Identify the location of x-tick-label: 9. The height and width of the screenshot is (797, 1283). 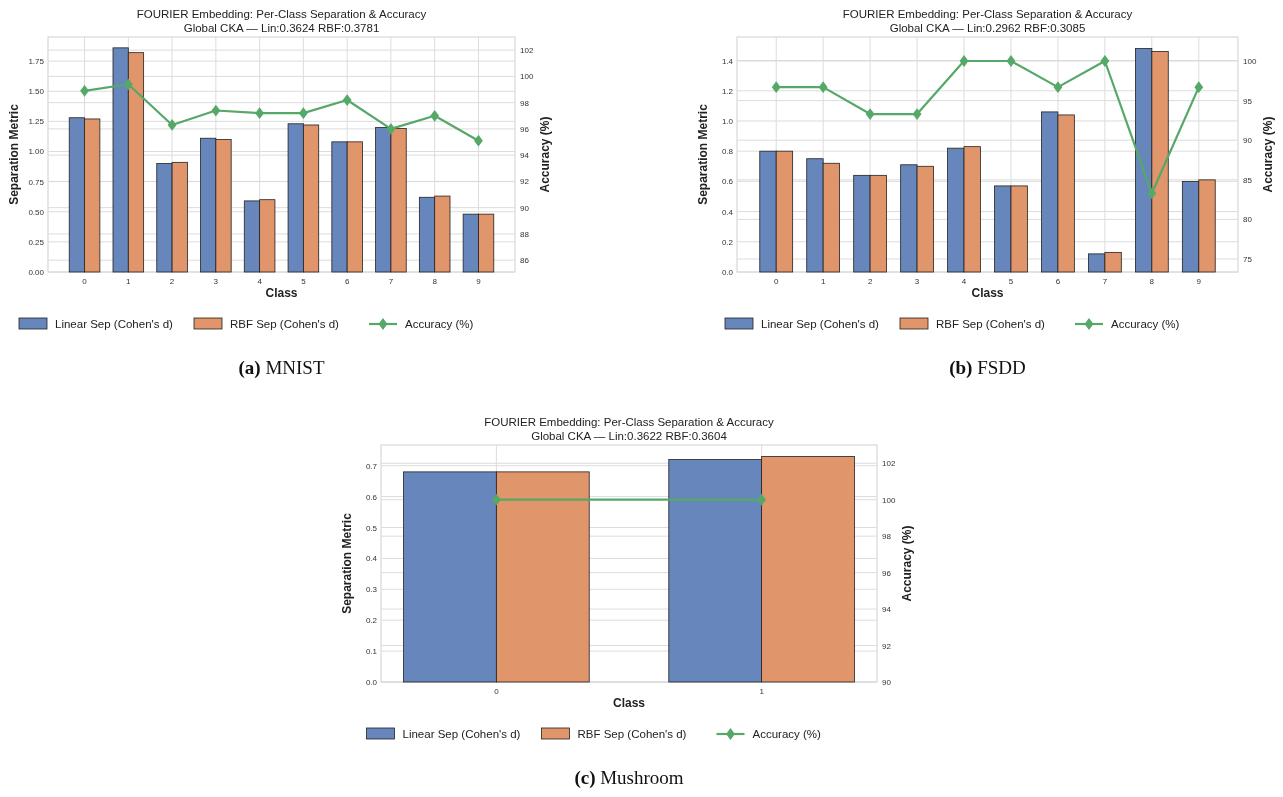
(1199, 281).